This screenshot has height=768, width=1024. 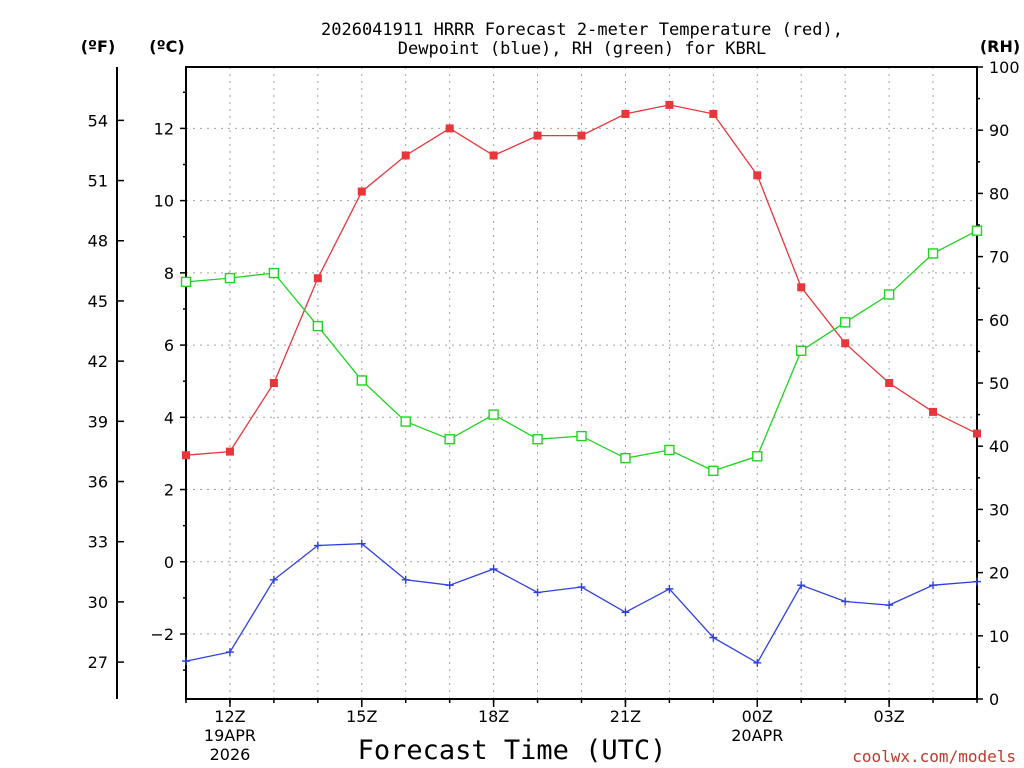 I want to click on rh-tick-label: 90, so click(x=999, y=130).